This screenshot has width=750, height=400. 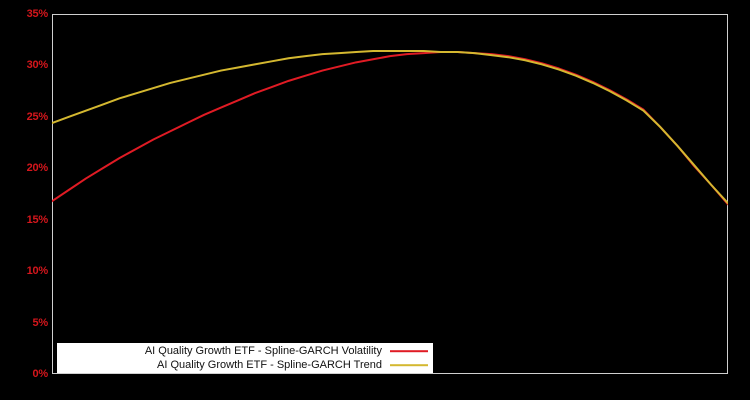 What do you see at coordinates (37, 65) in the screenshot?
I see `y-axis-tick-label: 30%` at bounding box center [37, 65].